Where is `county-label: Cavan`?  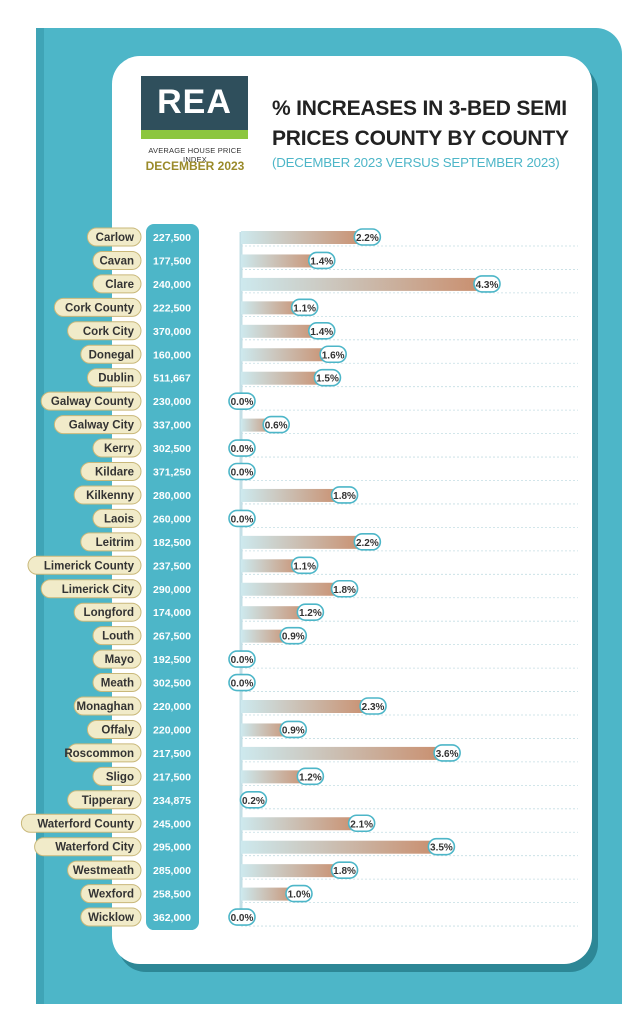 county-label: Cavan is located at coordinates (116, 261).